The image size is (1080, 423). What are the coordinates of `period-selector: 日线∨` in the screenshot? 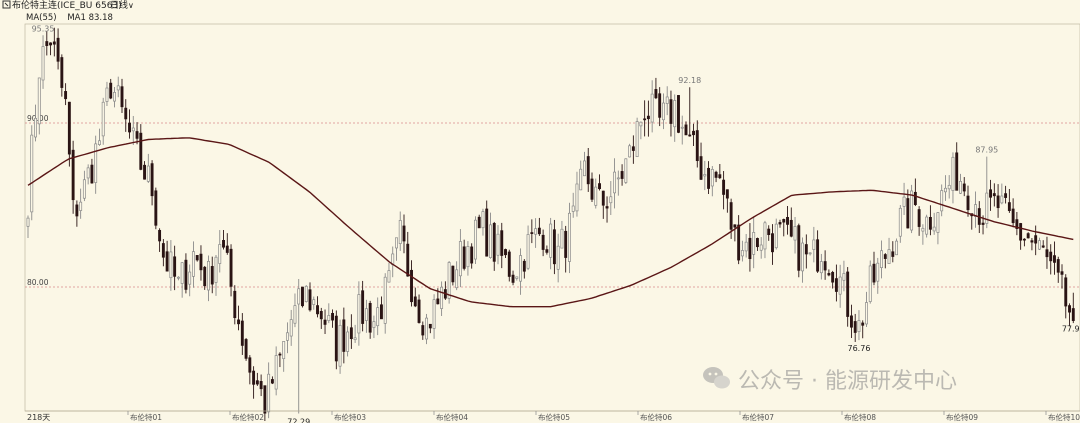 It's located at (122, 6).